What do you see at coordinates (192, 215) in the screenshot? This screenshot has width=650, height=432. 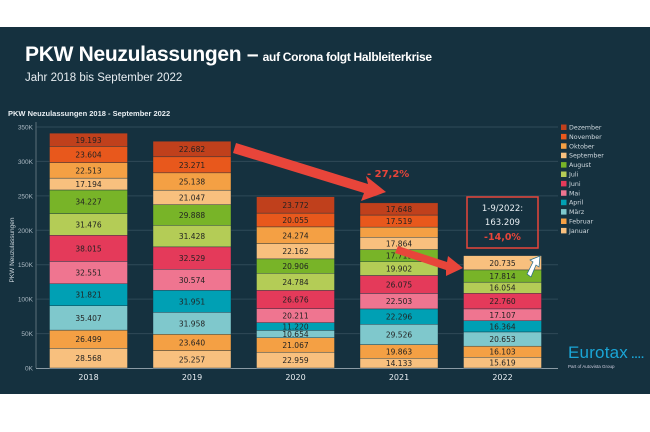 I see `data-label: 29.888` at bounding box center [192, 215].